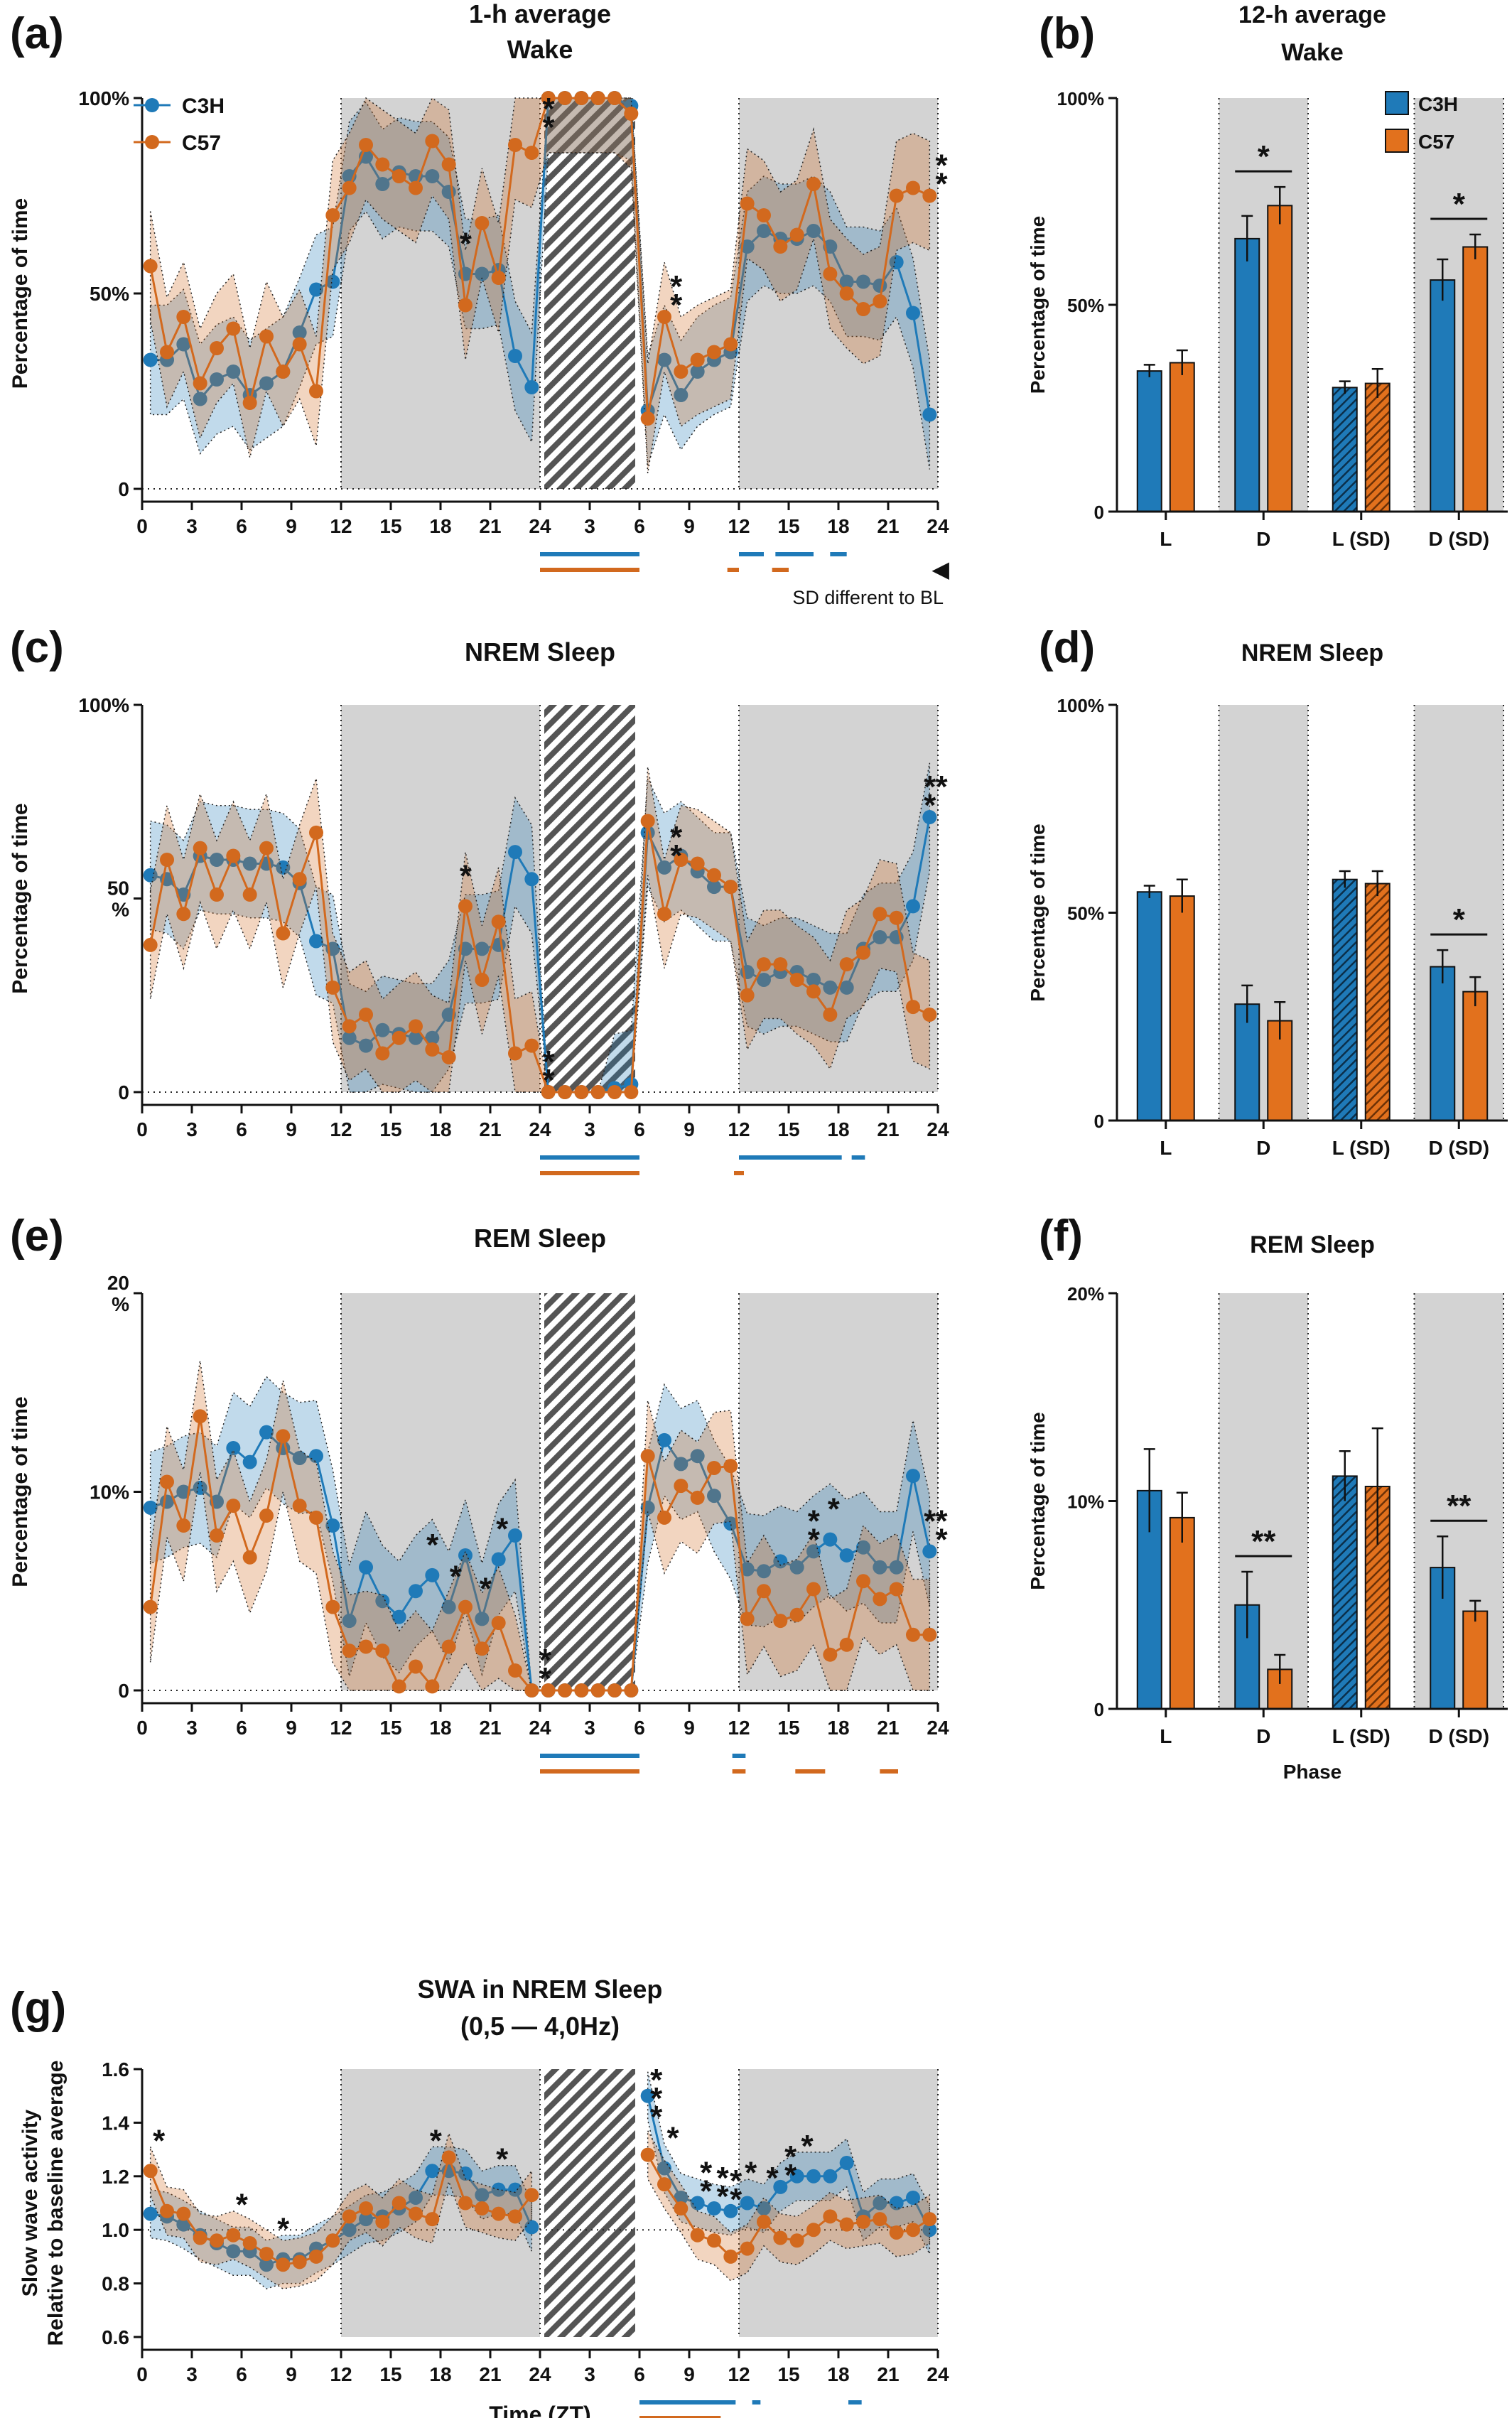  I want to click on y-tick-label: 100%, so click(103, 705).